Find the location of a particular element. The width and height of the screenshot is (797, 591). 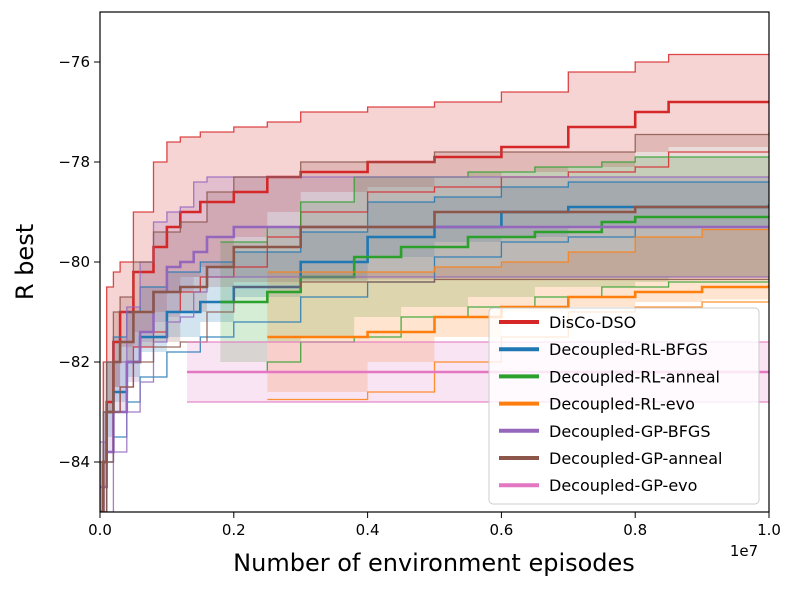

mean-line-decoupled-rl-anneal is located at coordinates (494, 259).